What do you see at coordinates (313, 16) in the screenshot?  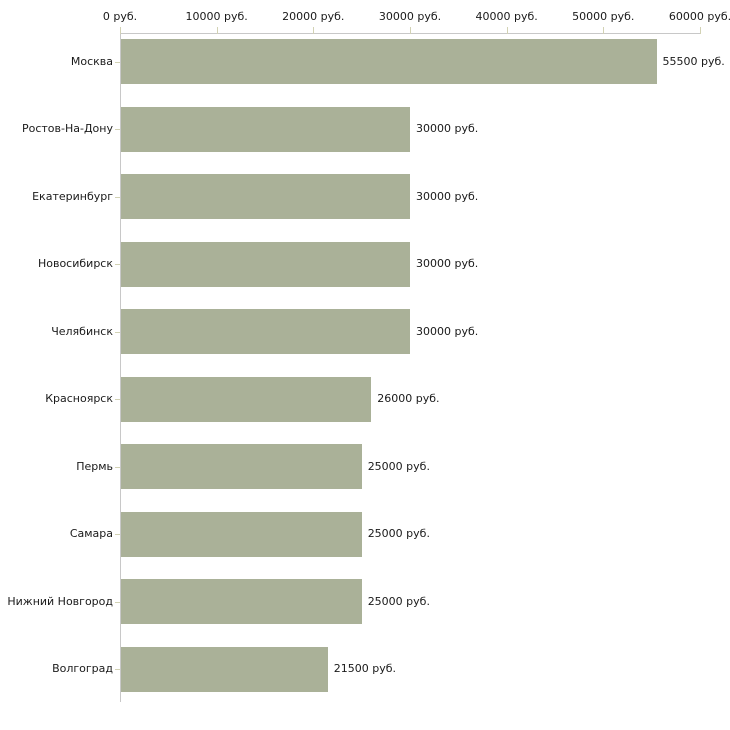 I see `x-axis-tick-label: 20000 руб.` at bounding box center [313, 16].